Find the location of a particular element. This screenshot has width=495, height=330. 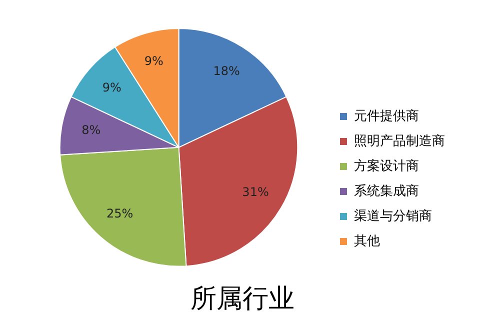

data-label: 18% is located at coordinates (226, 71).